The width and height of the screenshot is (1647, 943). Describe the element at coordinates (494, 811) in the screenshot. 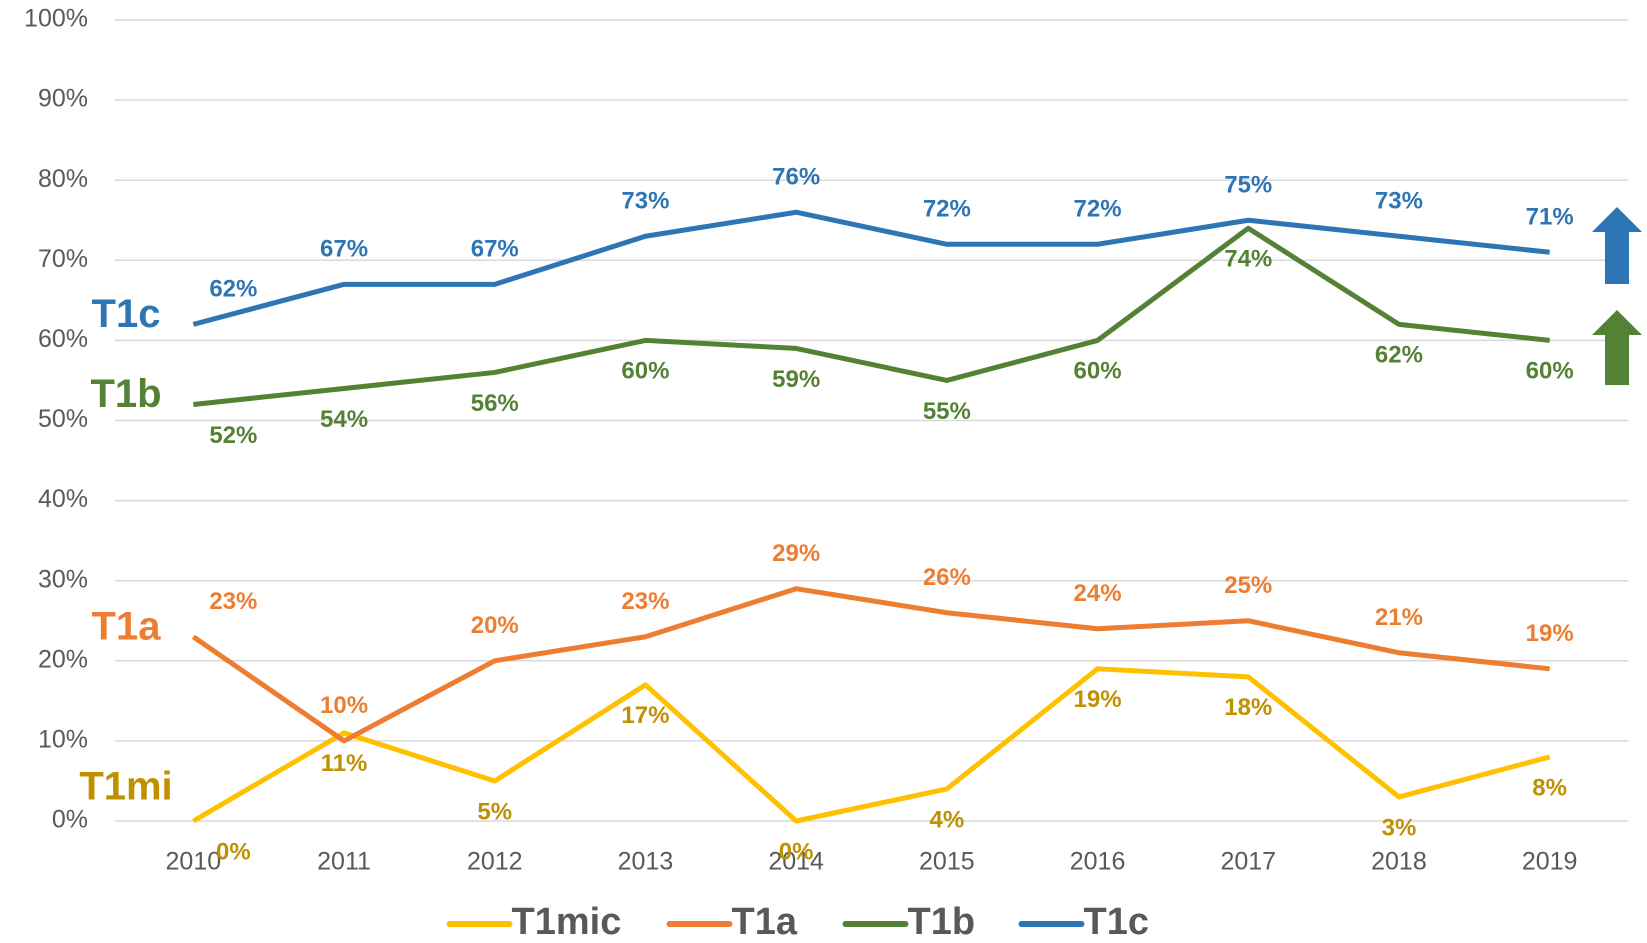

I see `data-label: 5%` at that location.